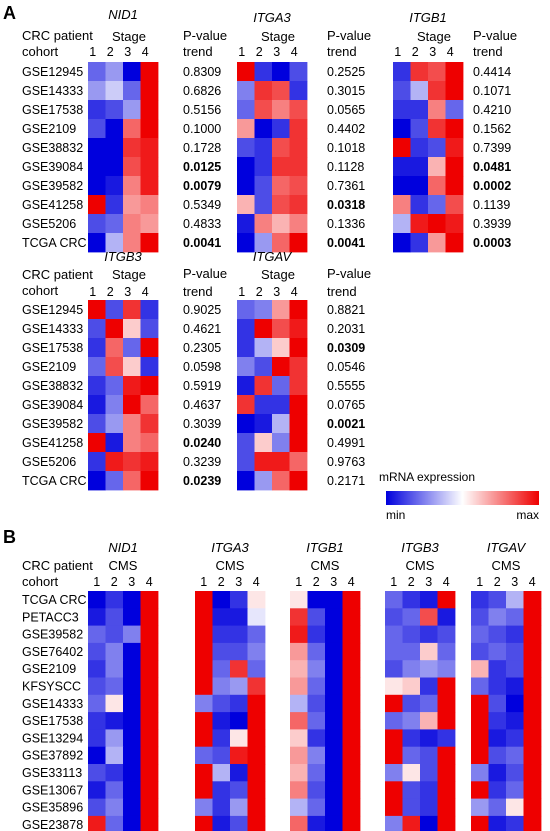 This screenshot has height=831, width=550. Describe the element at coordinates (110, 292) in the screenshot. I see `stage-number: 2` at that location.